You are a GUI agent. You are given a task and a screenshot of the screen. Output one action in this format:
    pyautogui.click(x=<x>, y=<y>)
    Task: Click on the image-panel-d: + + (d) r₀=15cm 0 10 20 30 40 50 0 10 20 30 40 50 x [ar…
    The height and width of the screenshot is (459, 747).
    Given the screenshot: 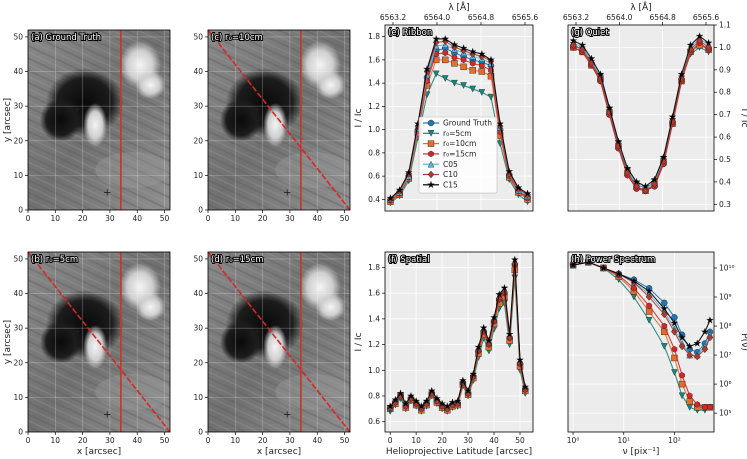 What is the action you would take?
    pyautogui.click(x=272, y=354)
    